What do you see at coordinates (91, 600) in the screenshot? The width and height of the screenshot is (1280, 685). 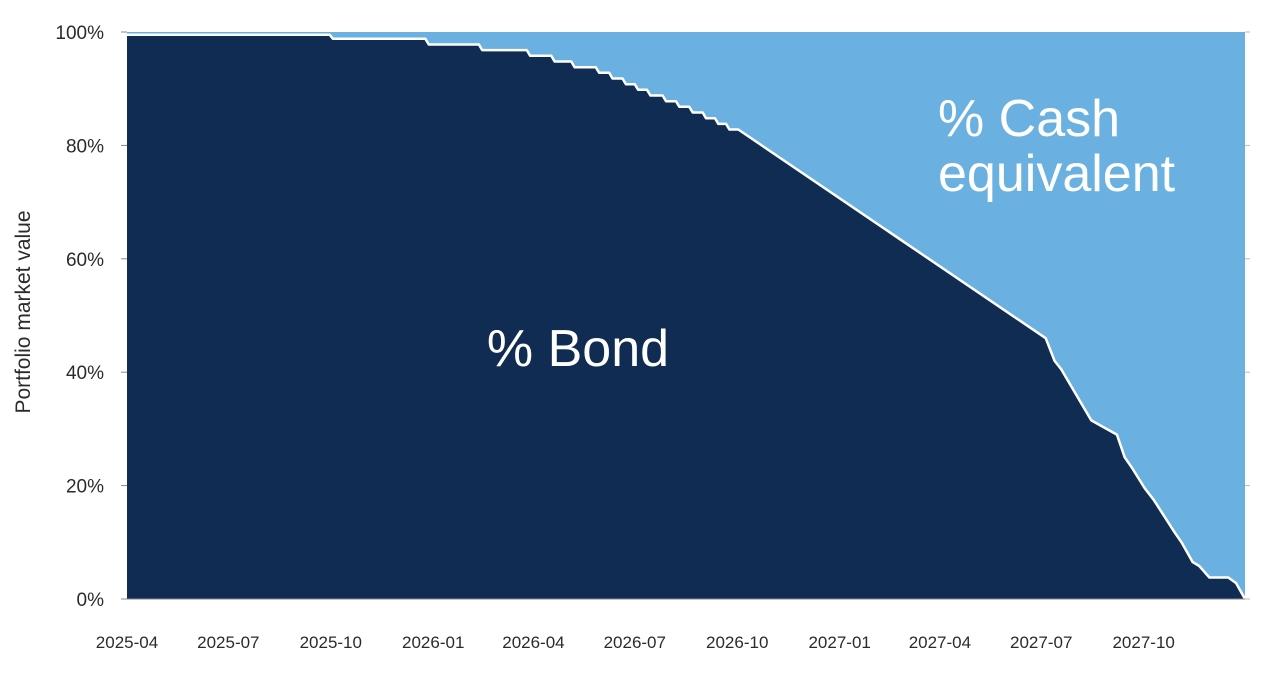 I see `y-tick-label: 0%` at bounding box center [91, 600].